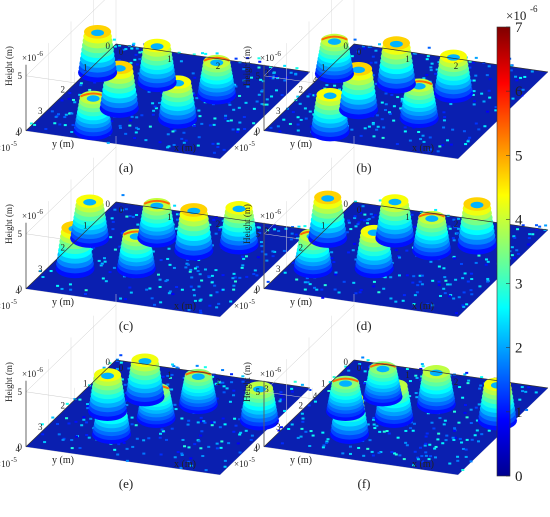  I want to click on x-axis-label: x (m), so click(423, 148).